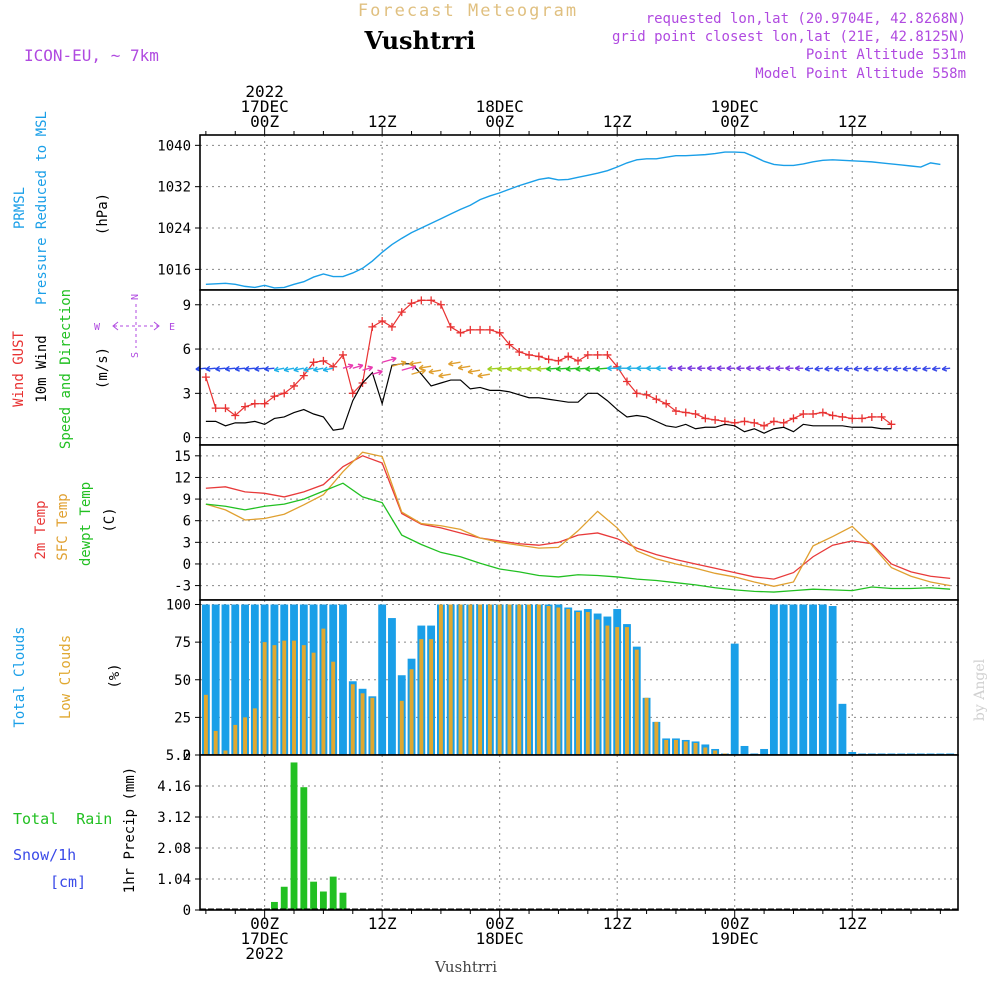  Describe the element at coordinates (174, 229) in the screenshot. I see `y-tick-label: 1024` at that location.